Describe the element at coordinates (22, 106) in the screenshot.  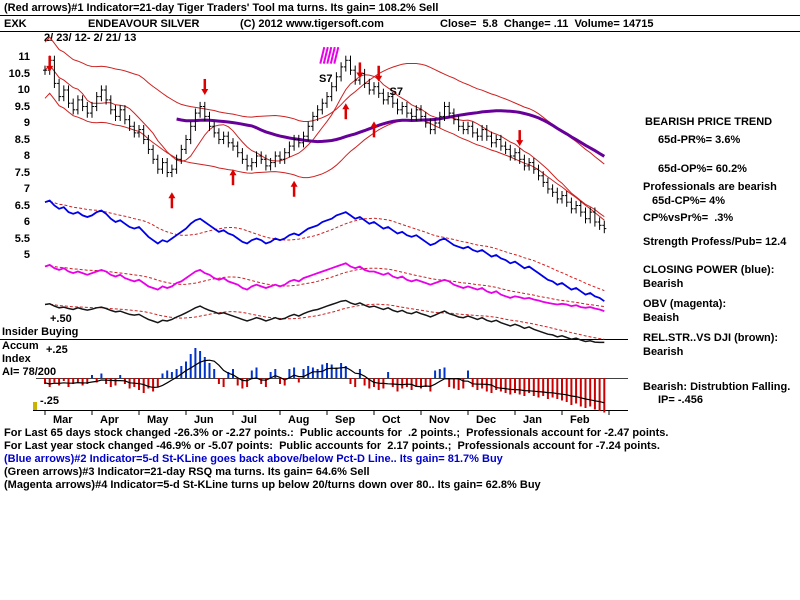
I see `price-tick-label: 9.5` at that location.